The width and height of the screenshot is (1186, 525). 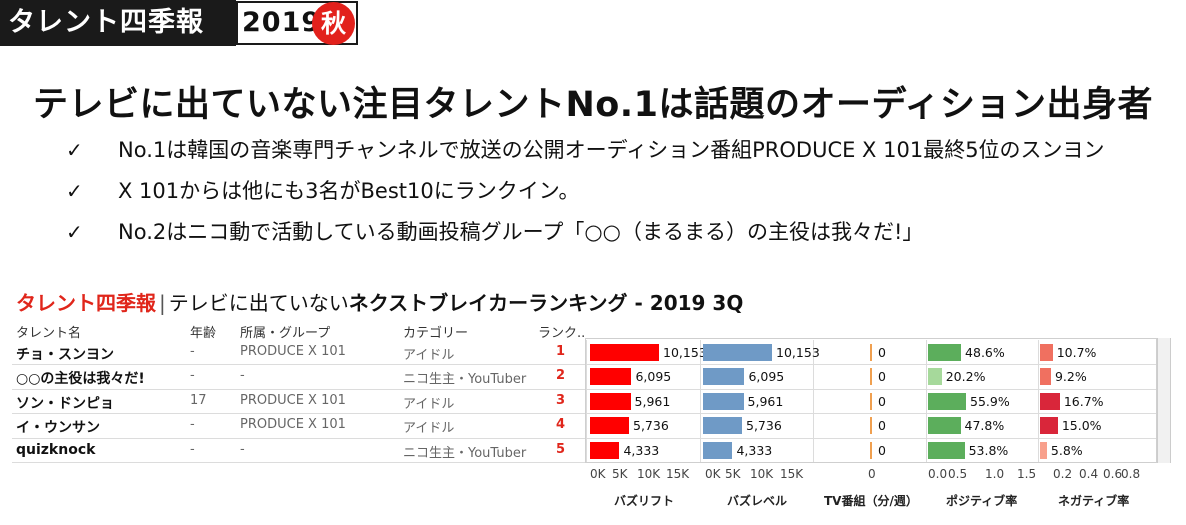 I want to click on vertical-scrollbar, so click(x=1164, y=400).